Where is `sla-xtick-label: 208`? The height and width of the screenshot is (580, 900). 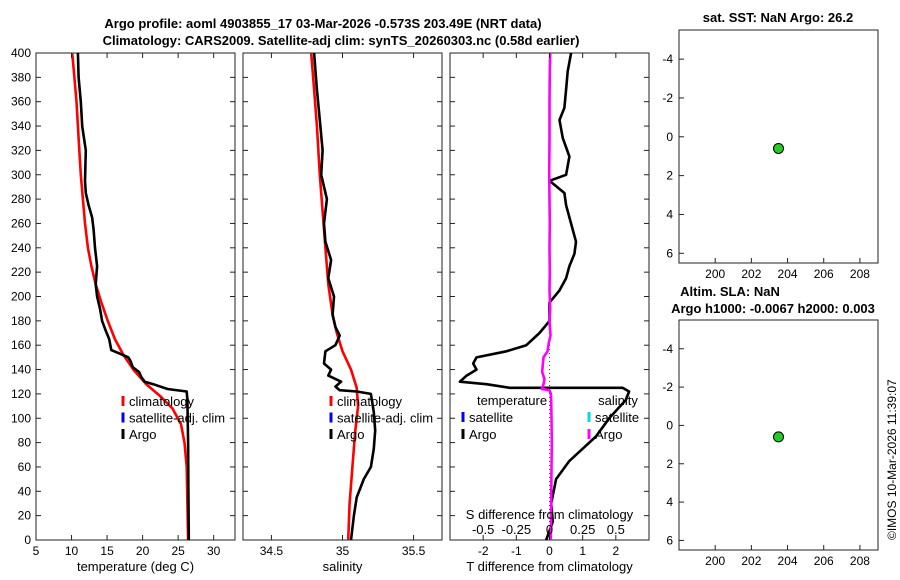
sla-xtick-label: 208 is located at coordinates (860, 561).